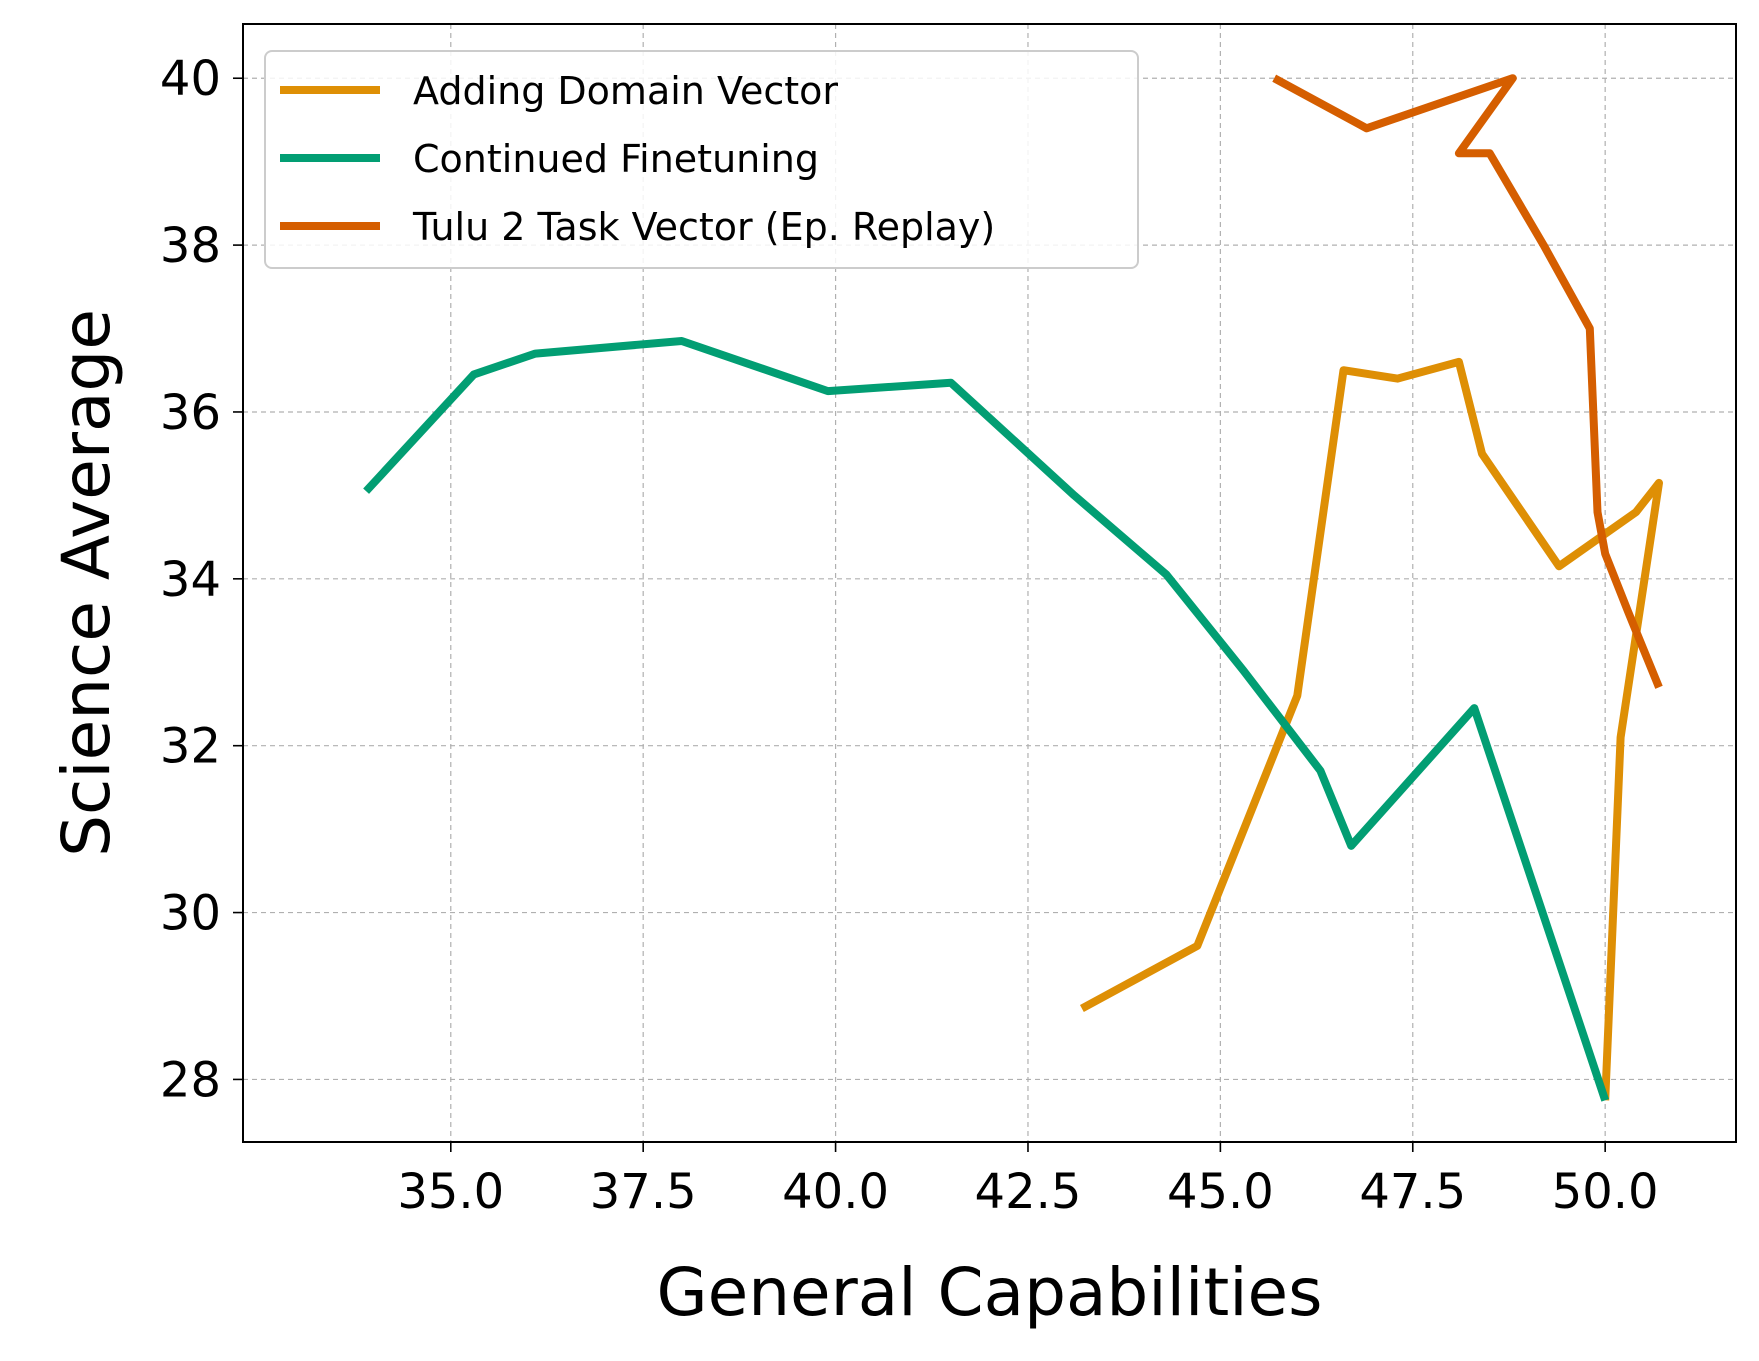 This screenshot has width=1759, height=1361. What do you see at coordinates (190, 580) in the screenshot?
I see `y-tick-label: 34` at bounding box center [190, 580].